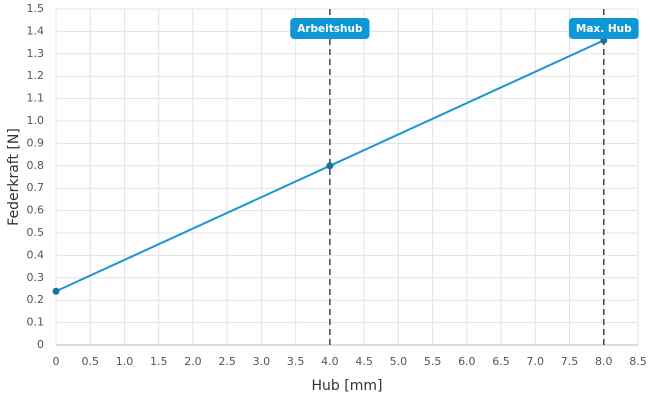 Image resolution: width=650 pixels, height=404 pixels. What do you see at coordinates (36, 232) in the screenshot?
I see `y-tick-label: 0.5` at bounding box center [36, 232].